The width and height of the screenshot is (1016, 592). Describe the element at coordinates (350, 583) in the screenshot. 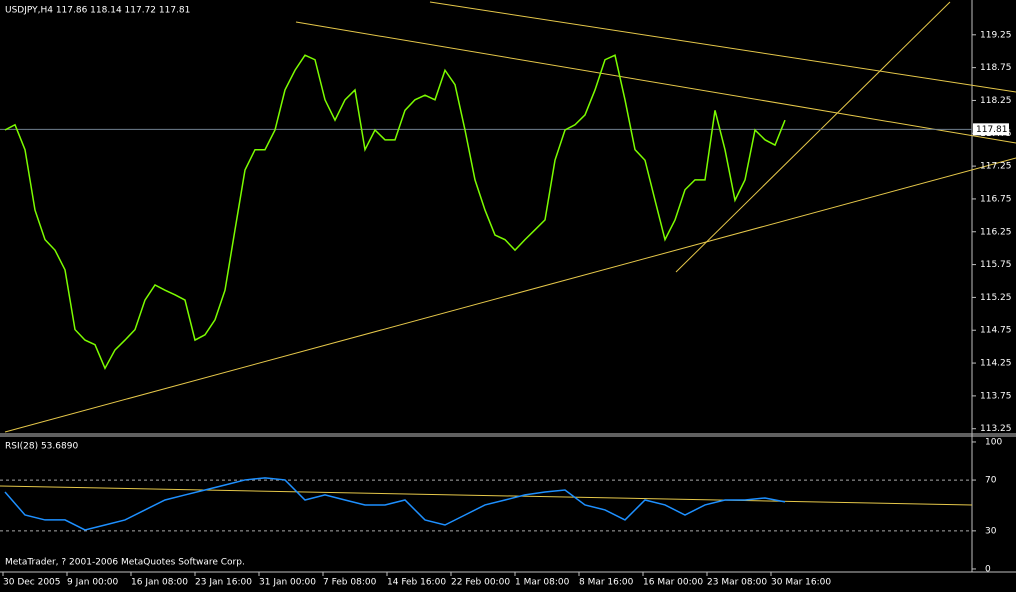

I see `x-tick-label: 7 Feb 08:00` at that location.